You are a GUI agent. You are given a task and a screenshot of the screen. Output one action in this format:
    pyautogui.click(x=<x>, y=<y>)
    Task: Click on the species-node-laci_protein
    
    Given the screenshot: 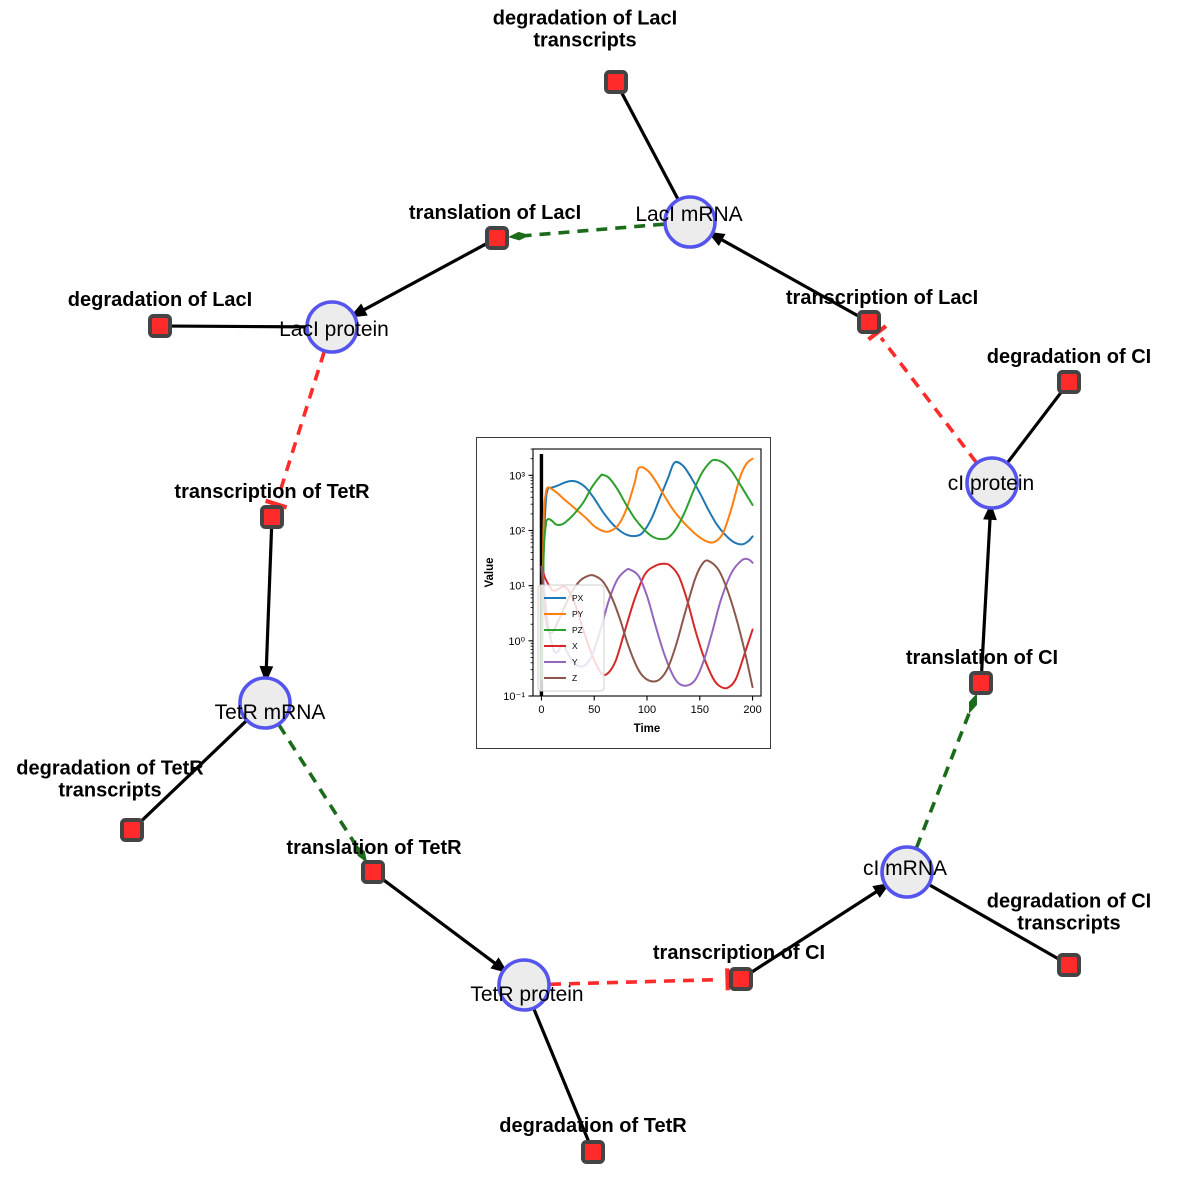 What is the action you would take?
    pyautogui.click(x=332, y=327)
    